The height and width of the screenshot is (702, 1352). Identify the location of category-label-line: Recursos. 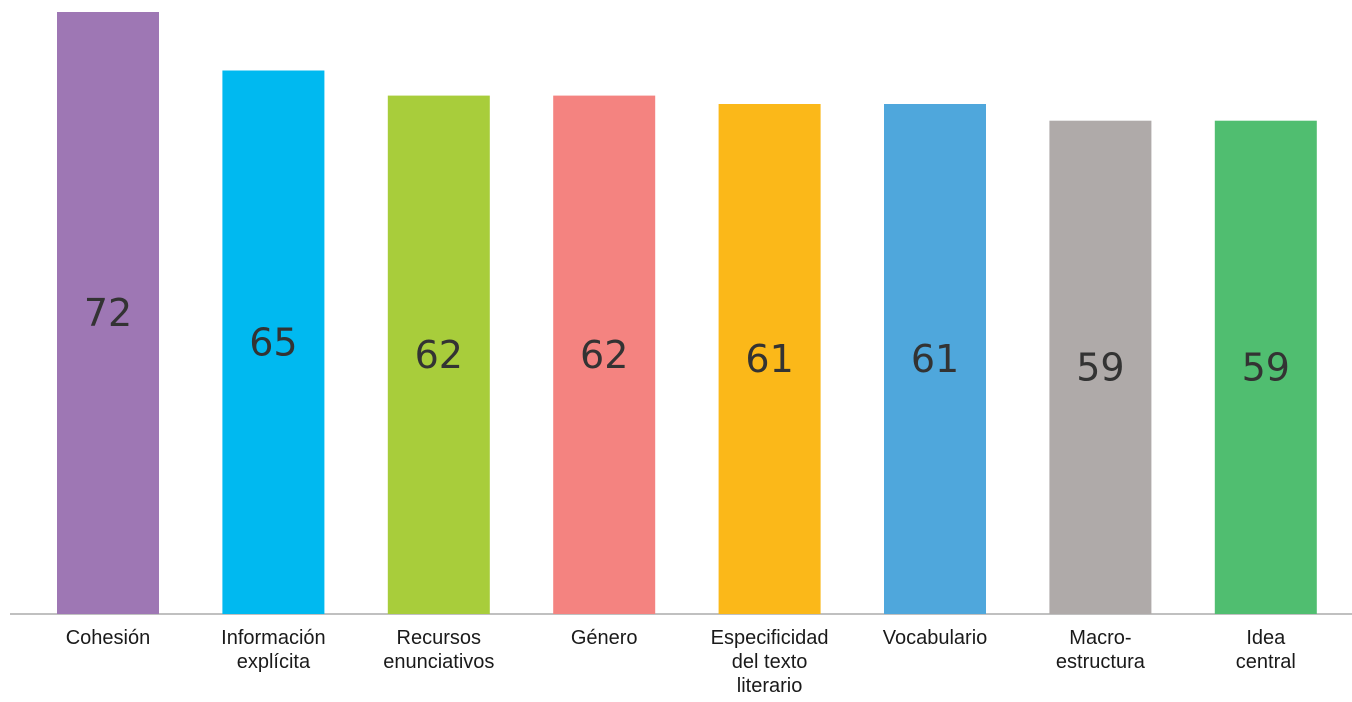
(439, 638).